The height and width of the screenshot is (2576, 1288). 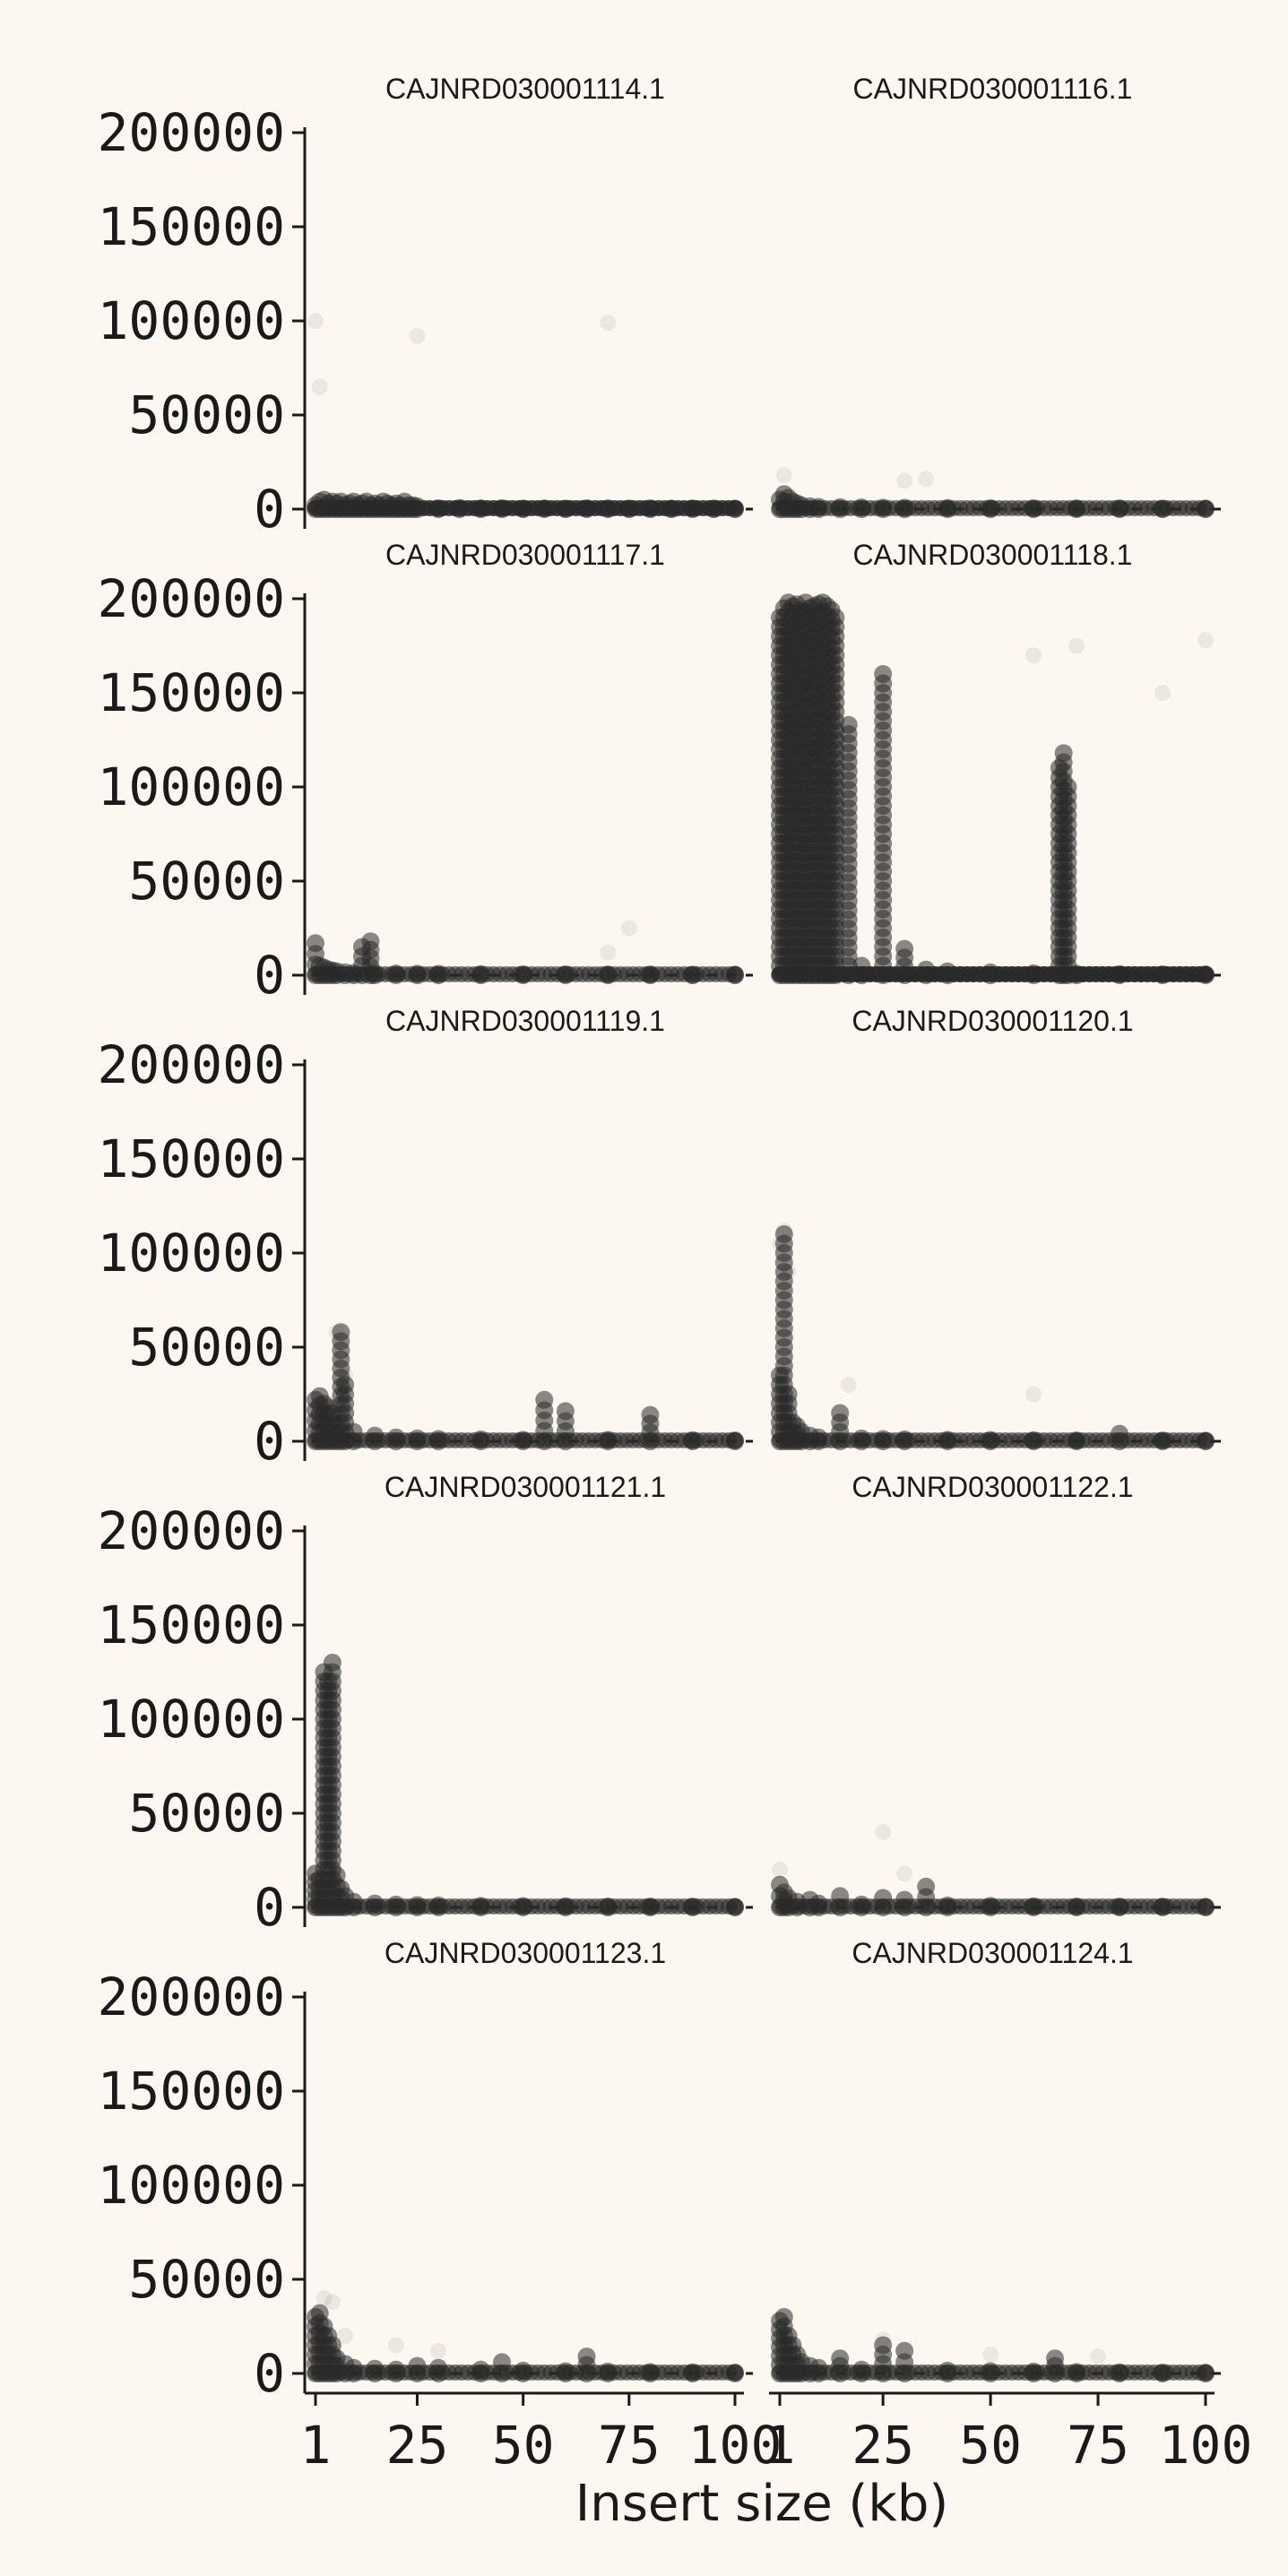 I want to click on panel-title: CAJNRD030001121.1, so click(x=525, y=1487).